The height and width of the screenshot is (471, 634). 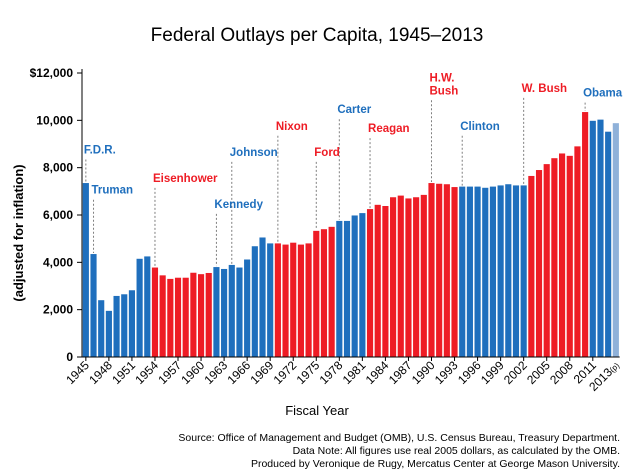 What do you see at coordinates (354, 110) in the screenshot?
I see `president-label: Carter` at bounding box center [354, 110].